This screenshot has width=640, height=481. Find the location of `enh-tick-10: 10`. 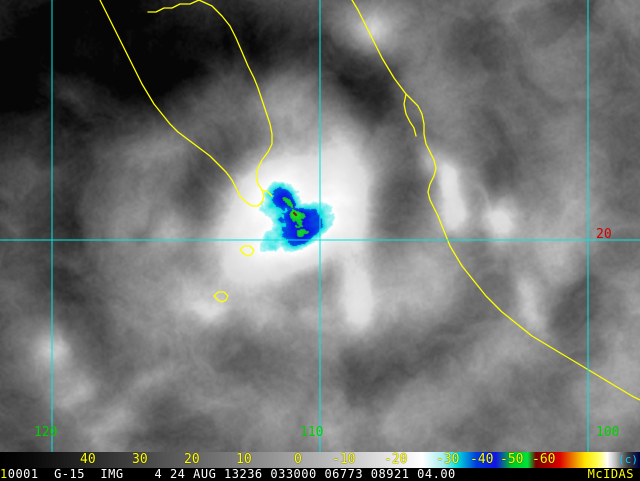

enh-tick-10: 10 is located at coordinates (244, 459).